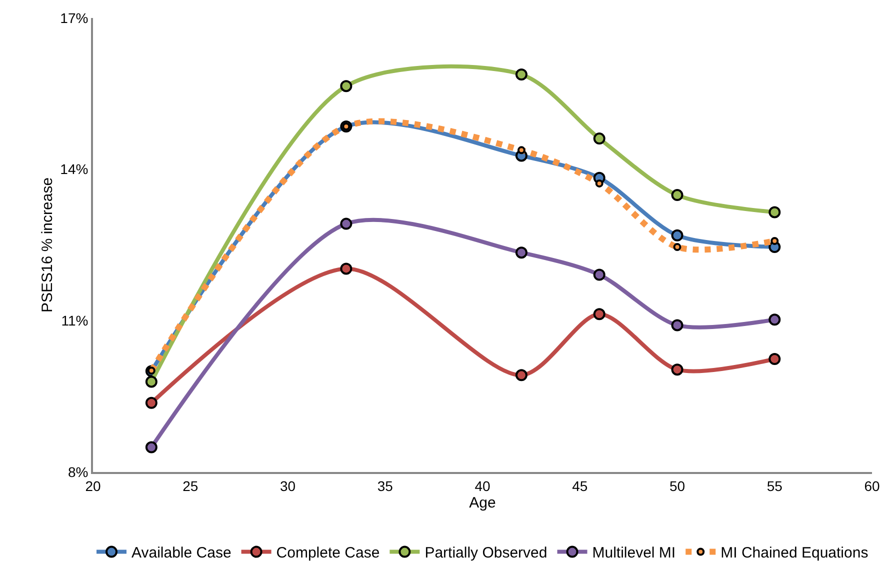  I want to click on x-tick-label: 20, so click(93, 486).